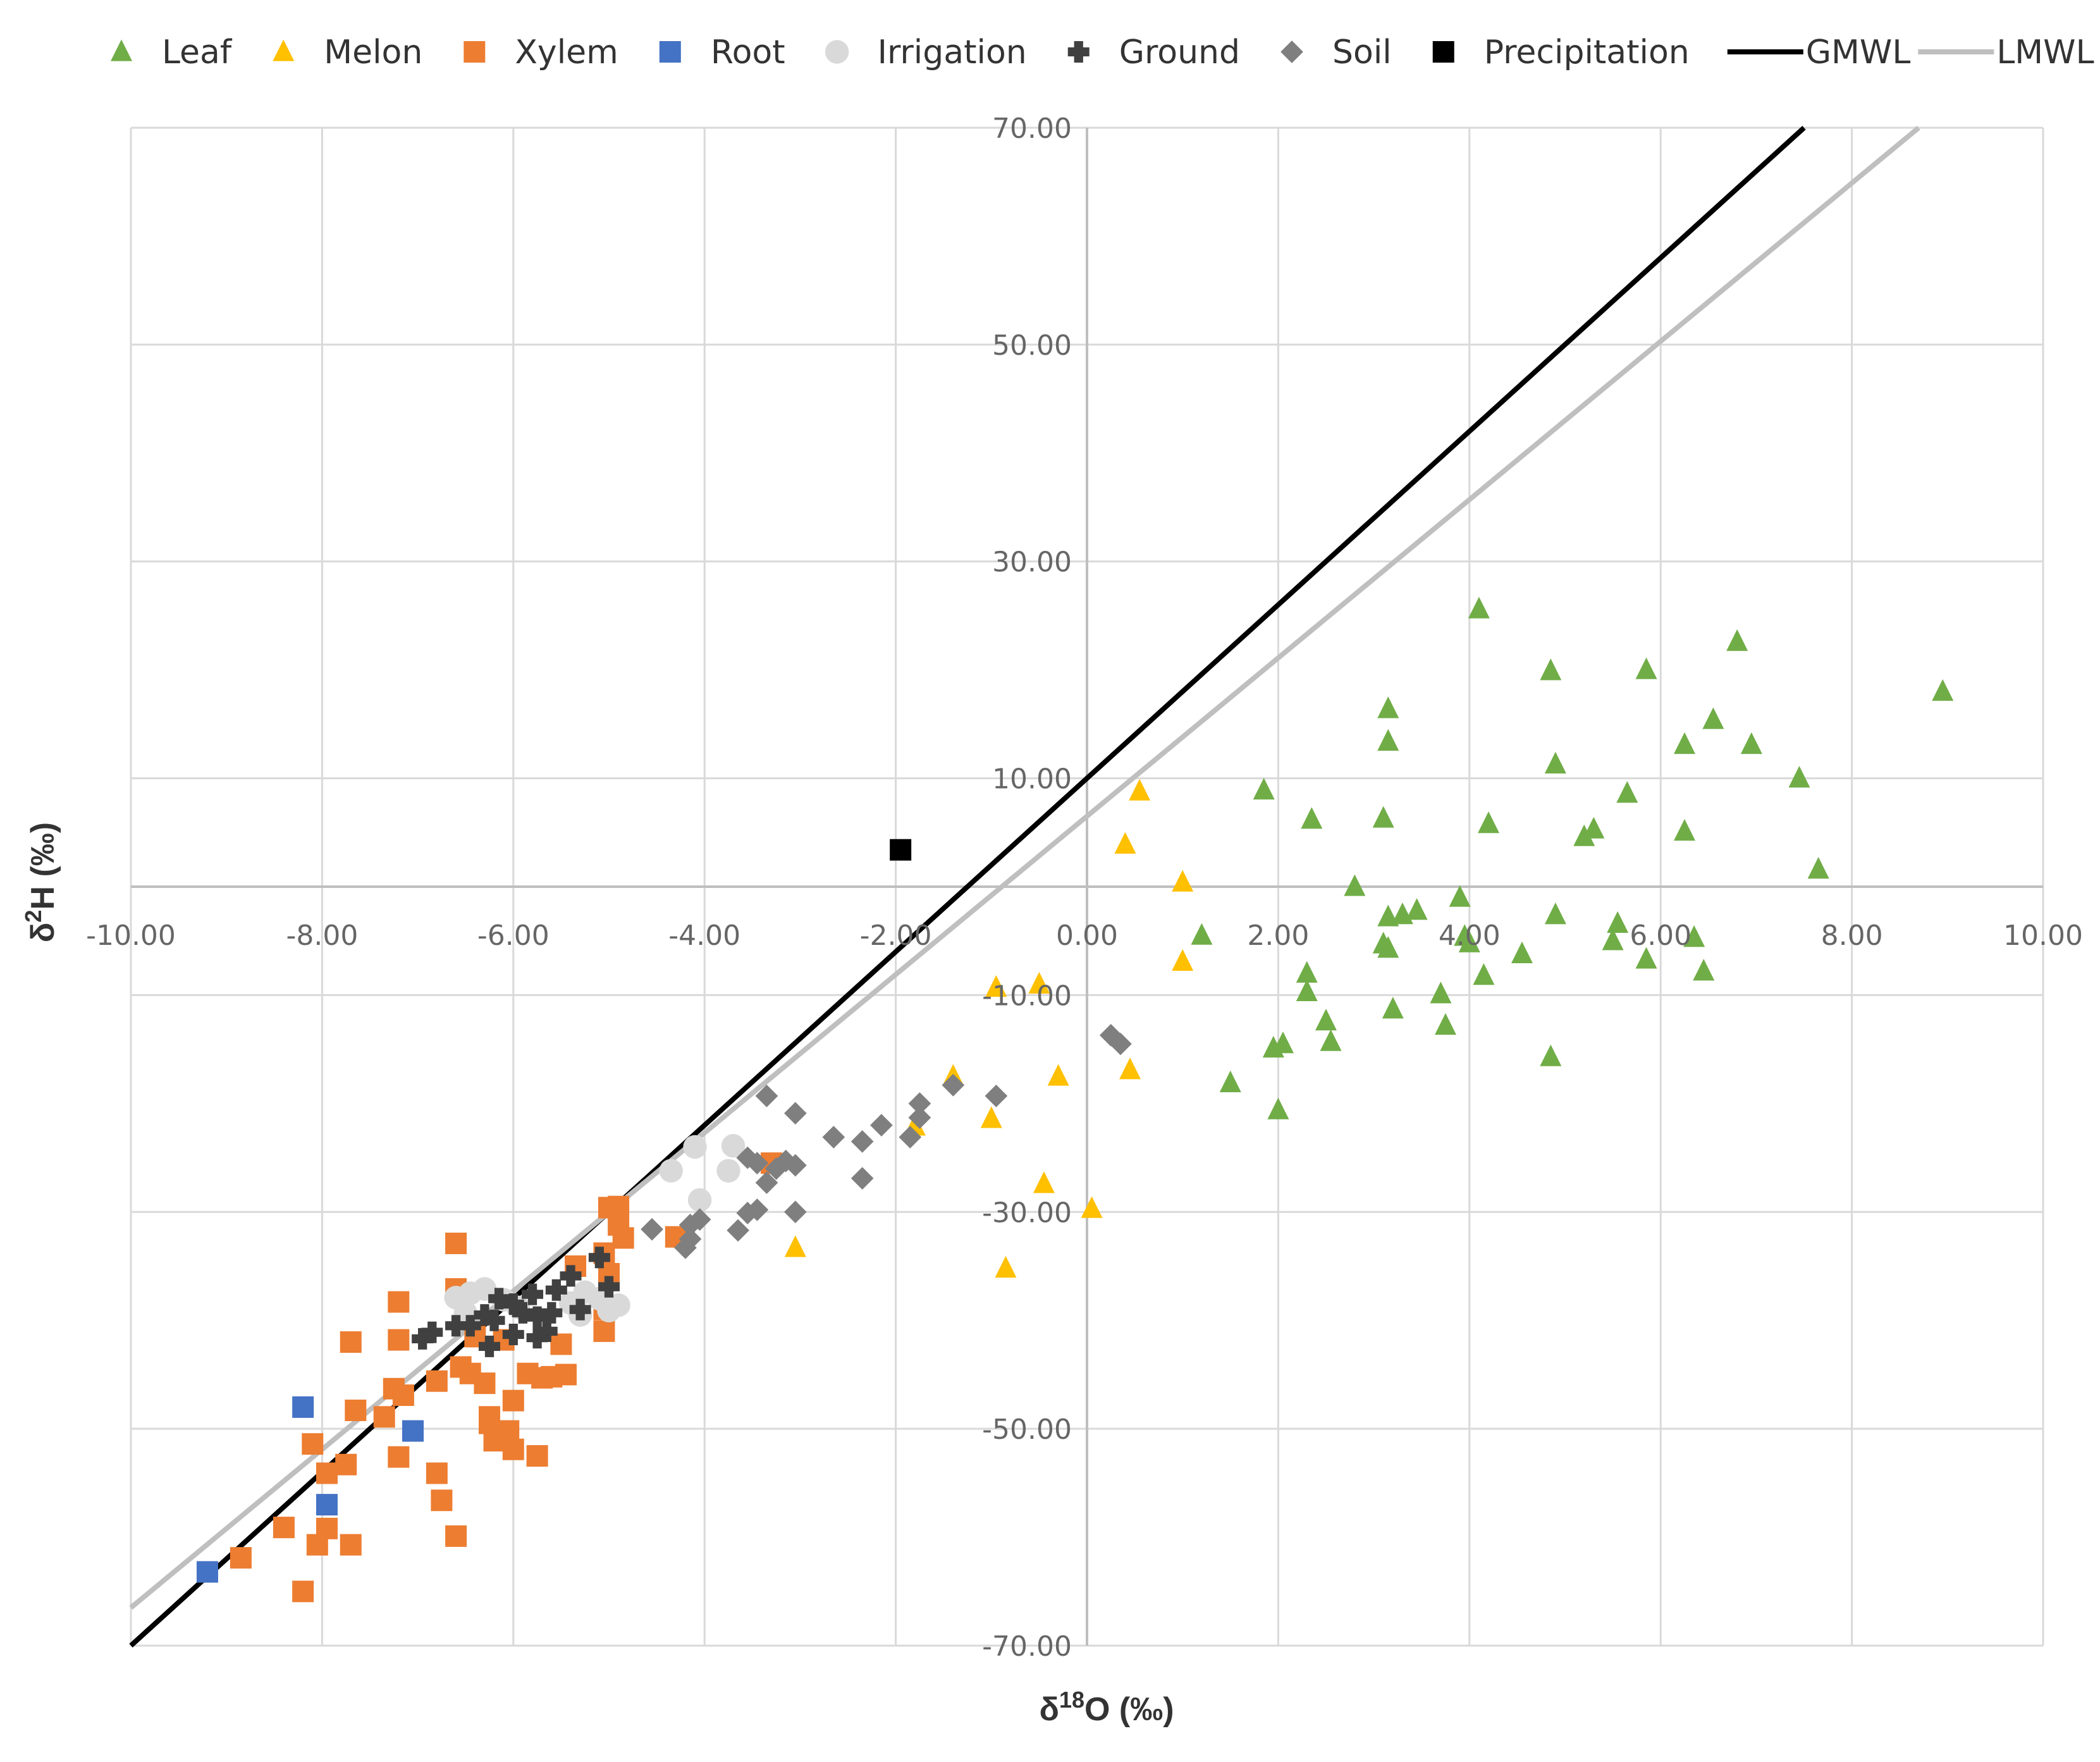 This screenshot has height=1762, width=2100. What do you see at coordinates (837, 52) in the screenshot?
I see `legend-irrigation-marker` at bounding box center [837, 52].